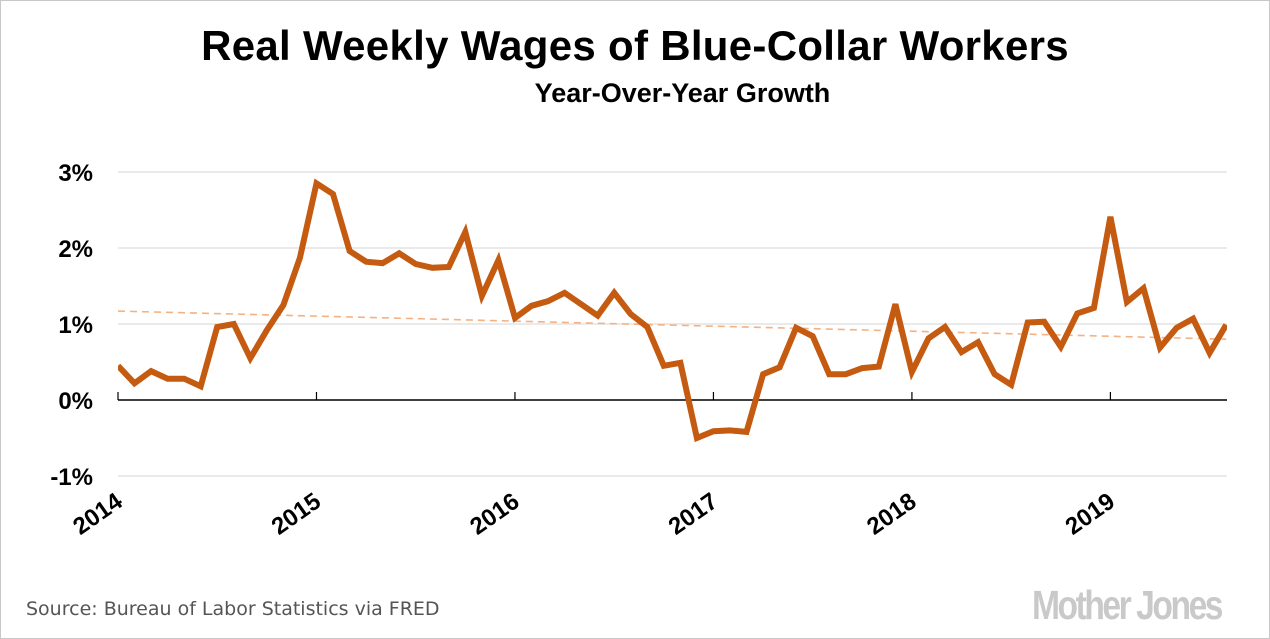 The image size is (1270, 639). Describe the element at coordinates (98, 513) in the screenshot. I see `x-tick-label: 2014` at that location.